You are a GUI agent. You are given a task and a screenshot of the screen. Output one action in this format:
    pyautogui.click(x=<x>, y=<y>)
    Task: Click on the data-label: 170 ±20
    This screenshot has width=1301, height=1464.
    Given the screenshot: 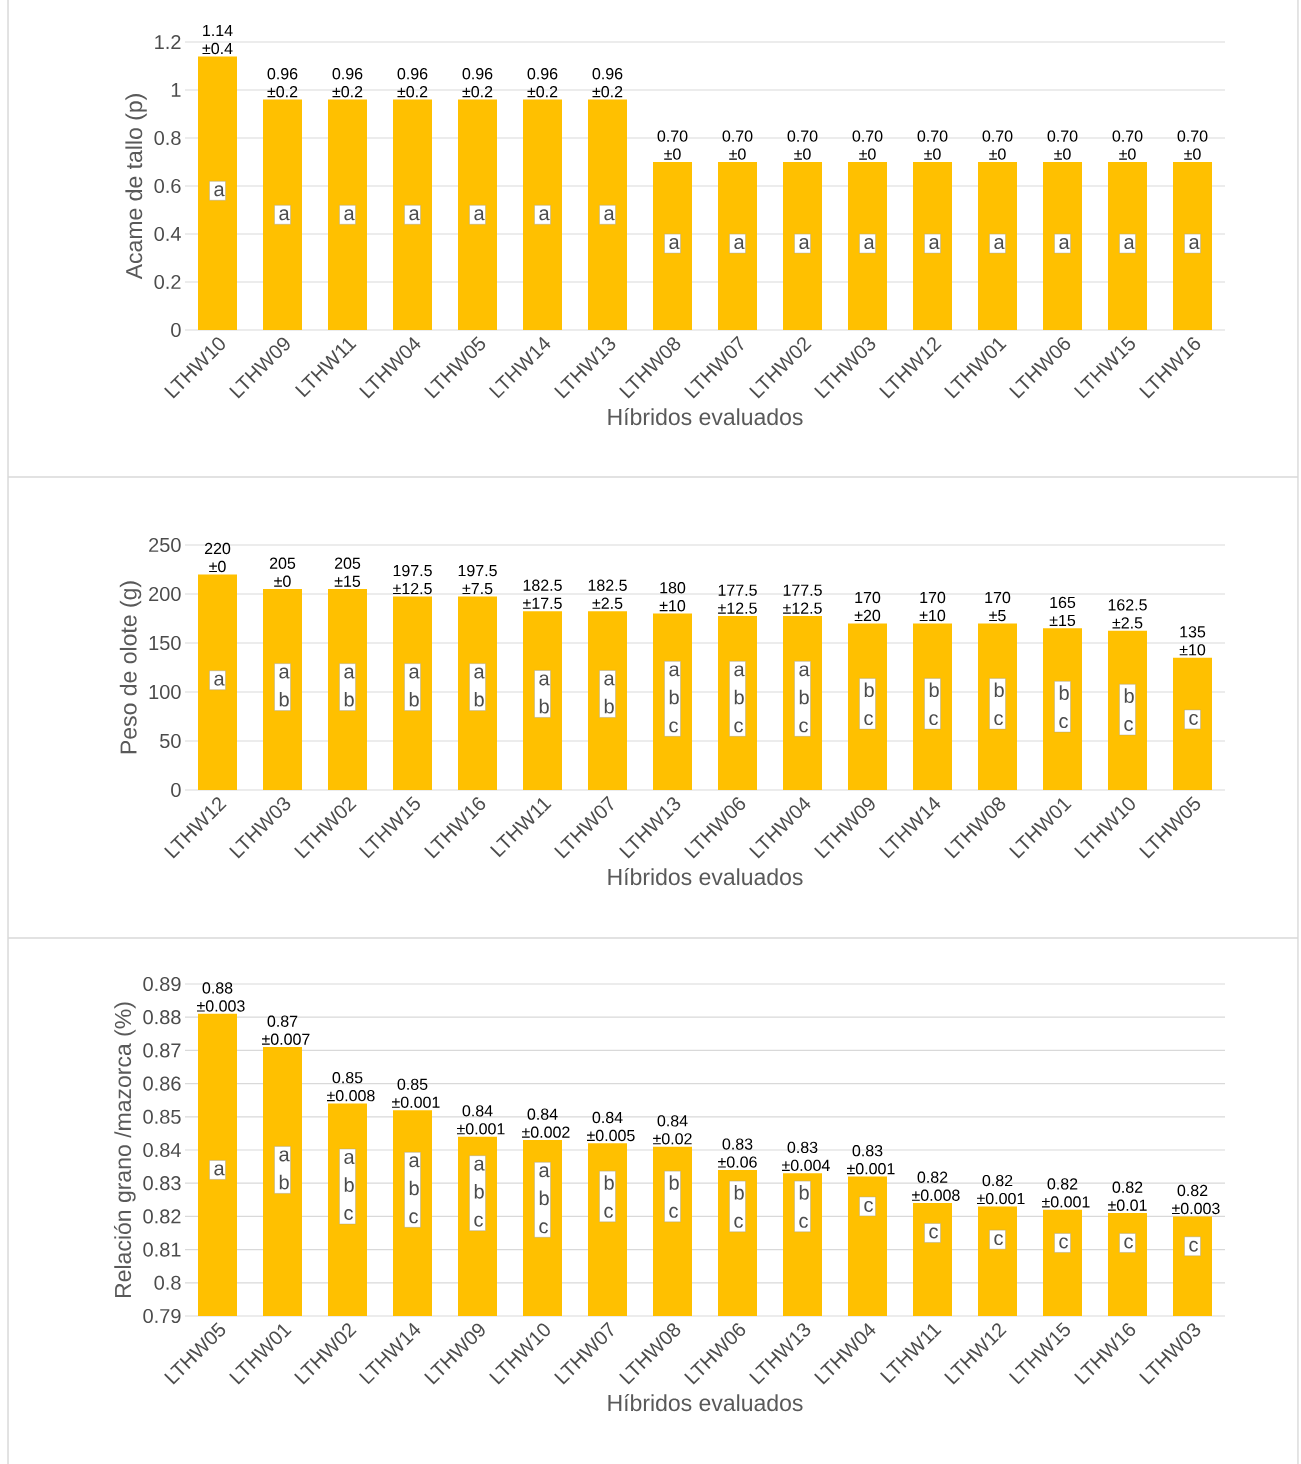 What is the action you would take?
    pyautogui.click(x=867, y=606)
    